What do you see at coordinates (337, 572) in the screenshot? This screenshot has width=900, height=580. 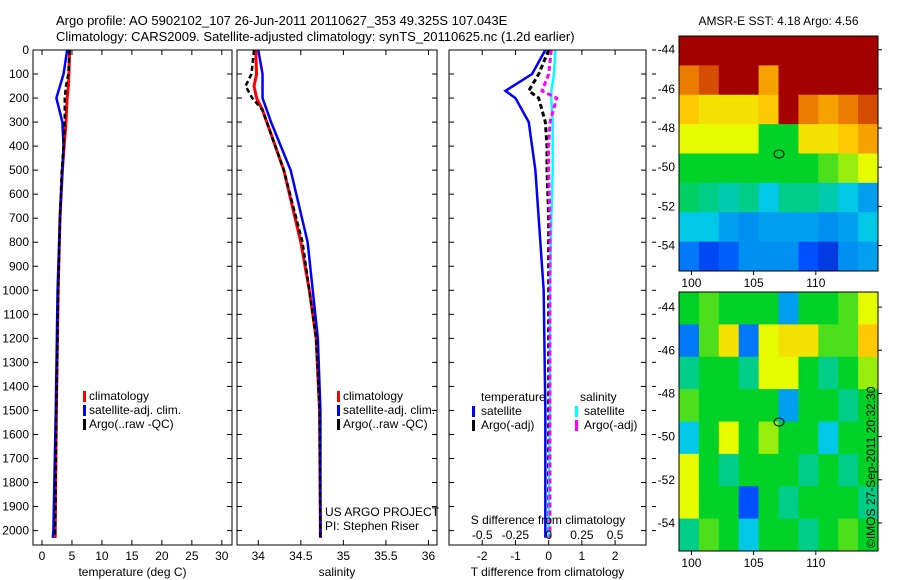 I see `x-axis-label: salinity` at bounding box center [337, 572].